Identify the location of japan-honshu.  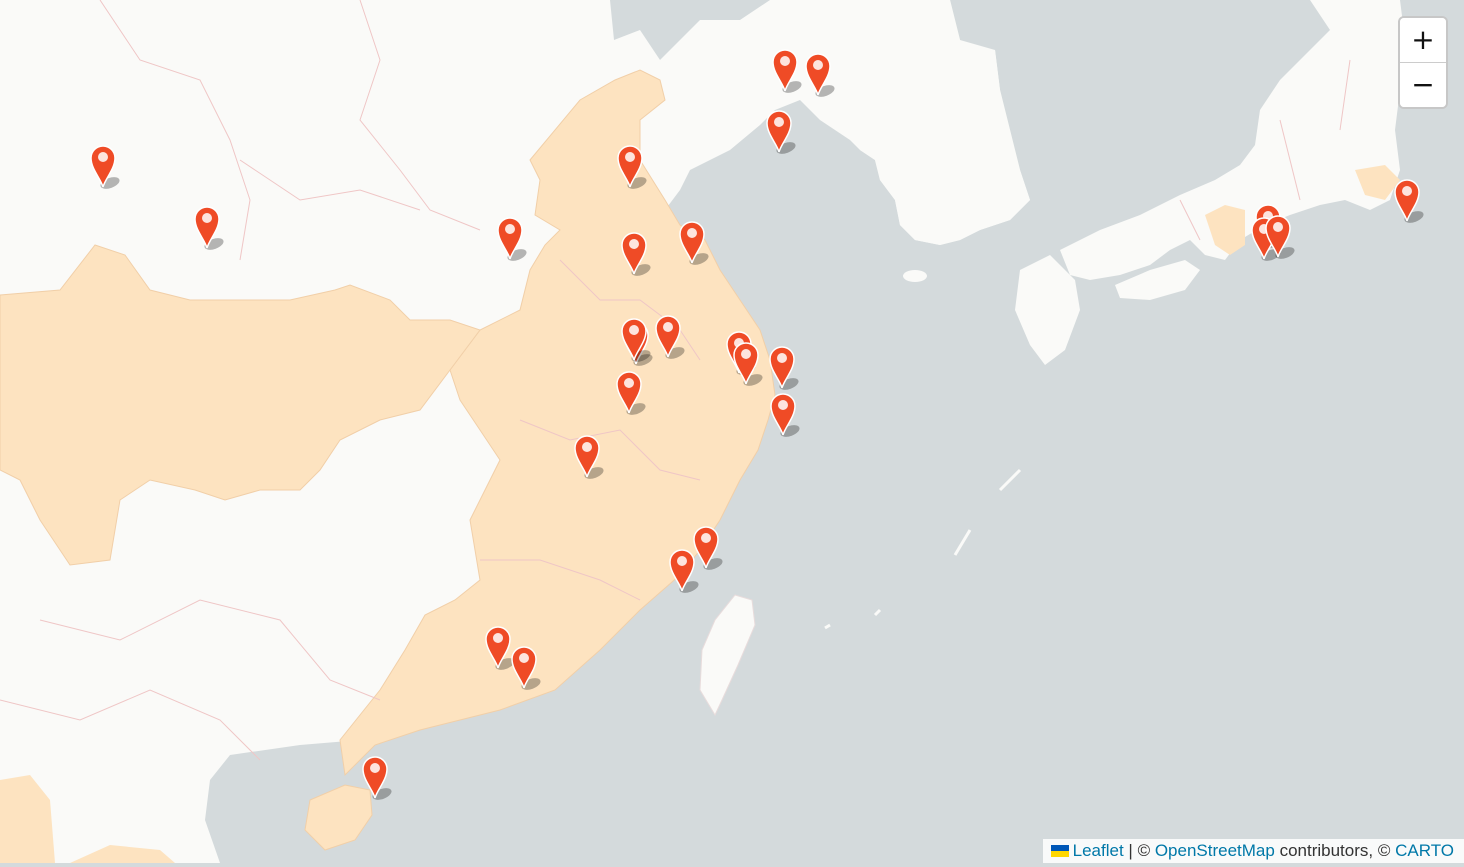
(1232, 140).